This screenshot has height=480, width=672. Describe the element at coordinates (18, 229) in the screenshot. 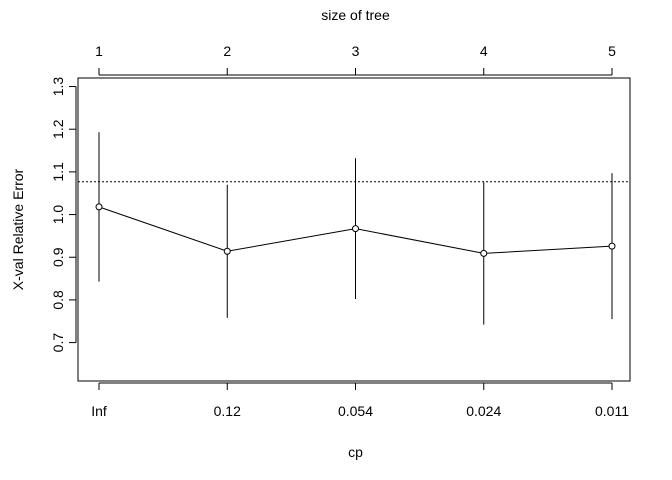

I see `y-axis-label: X-val Relative Error` at that location.